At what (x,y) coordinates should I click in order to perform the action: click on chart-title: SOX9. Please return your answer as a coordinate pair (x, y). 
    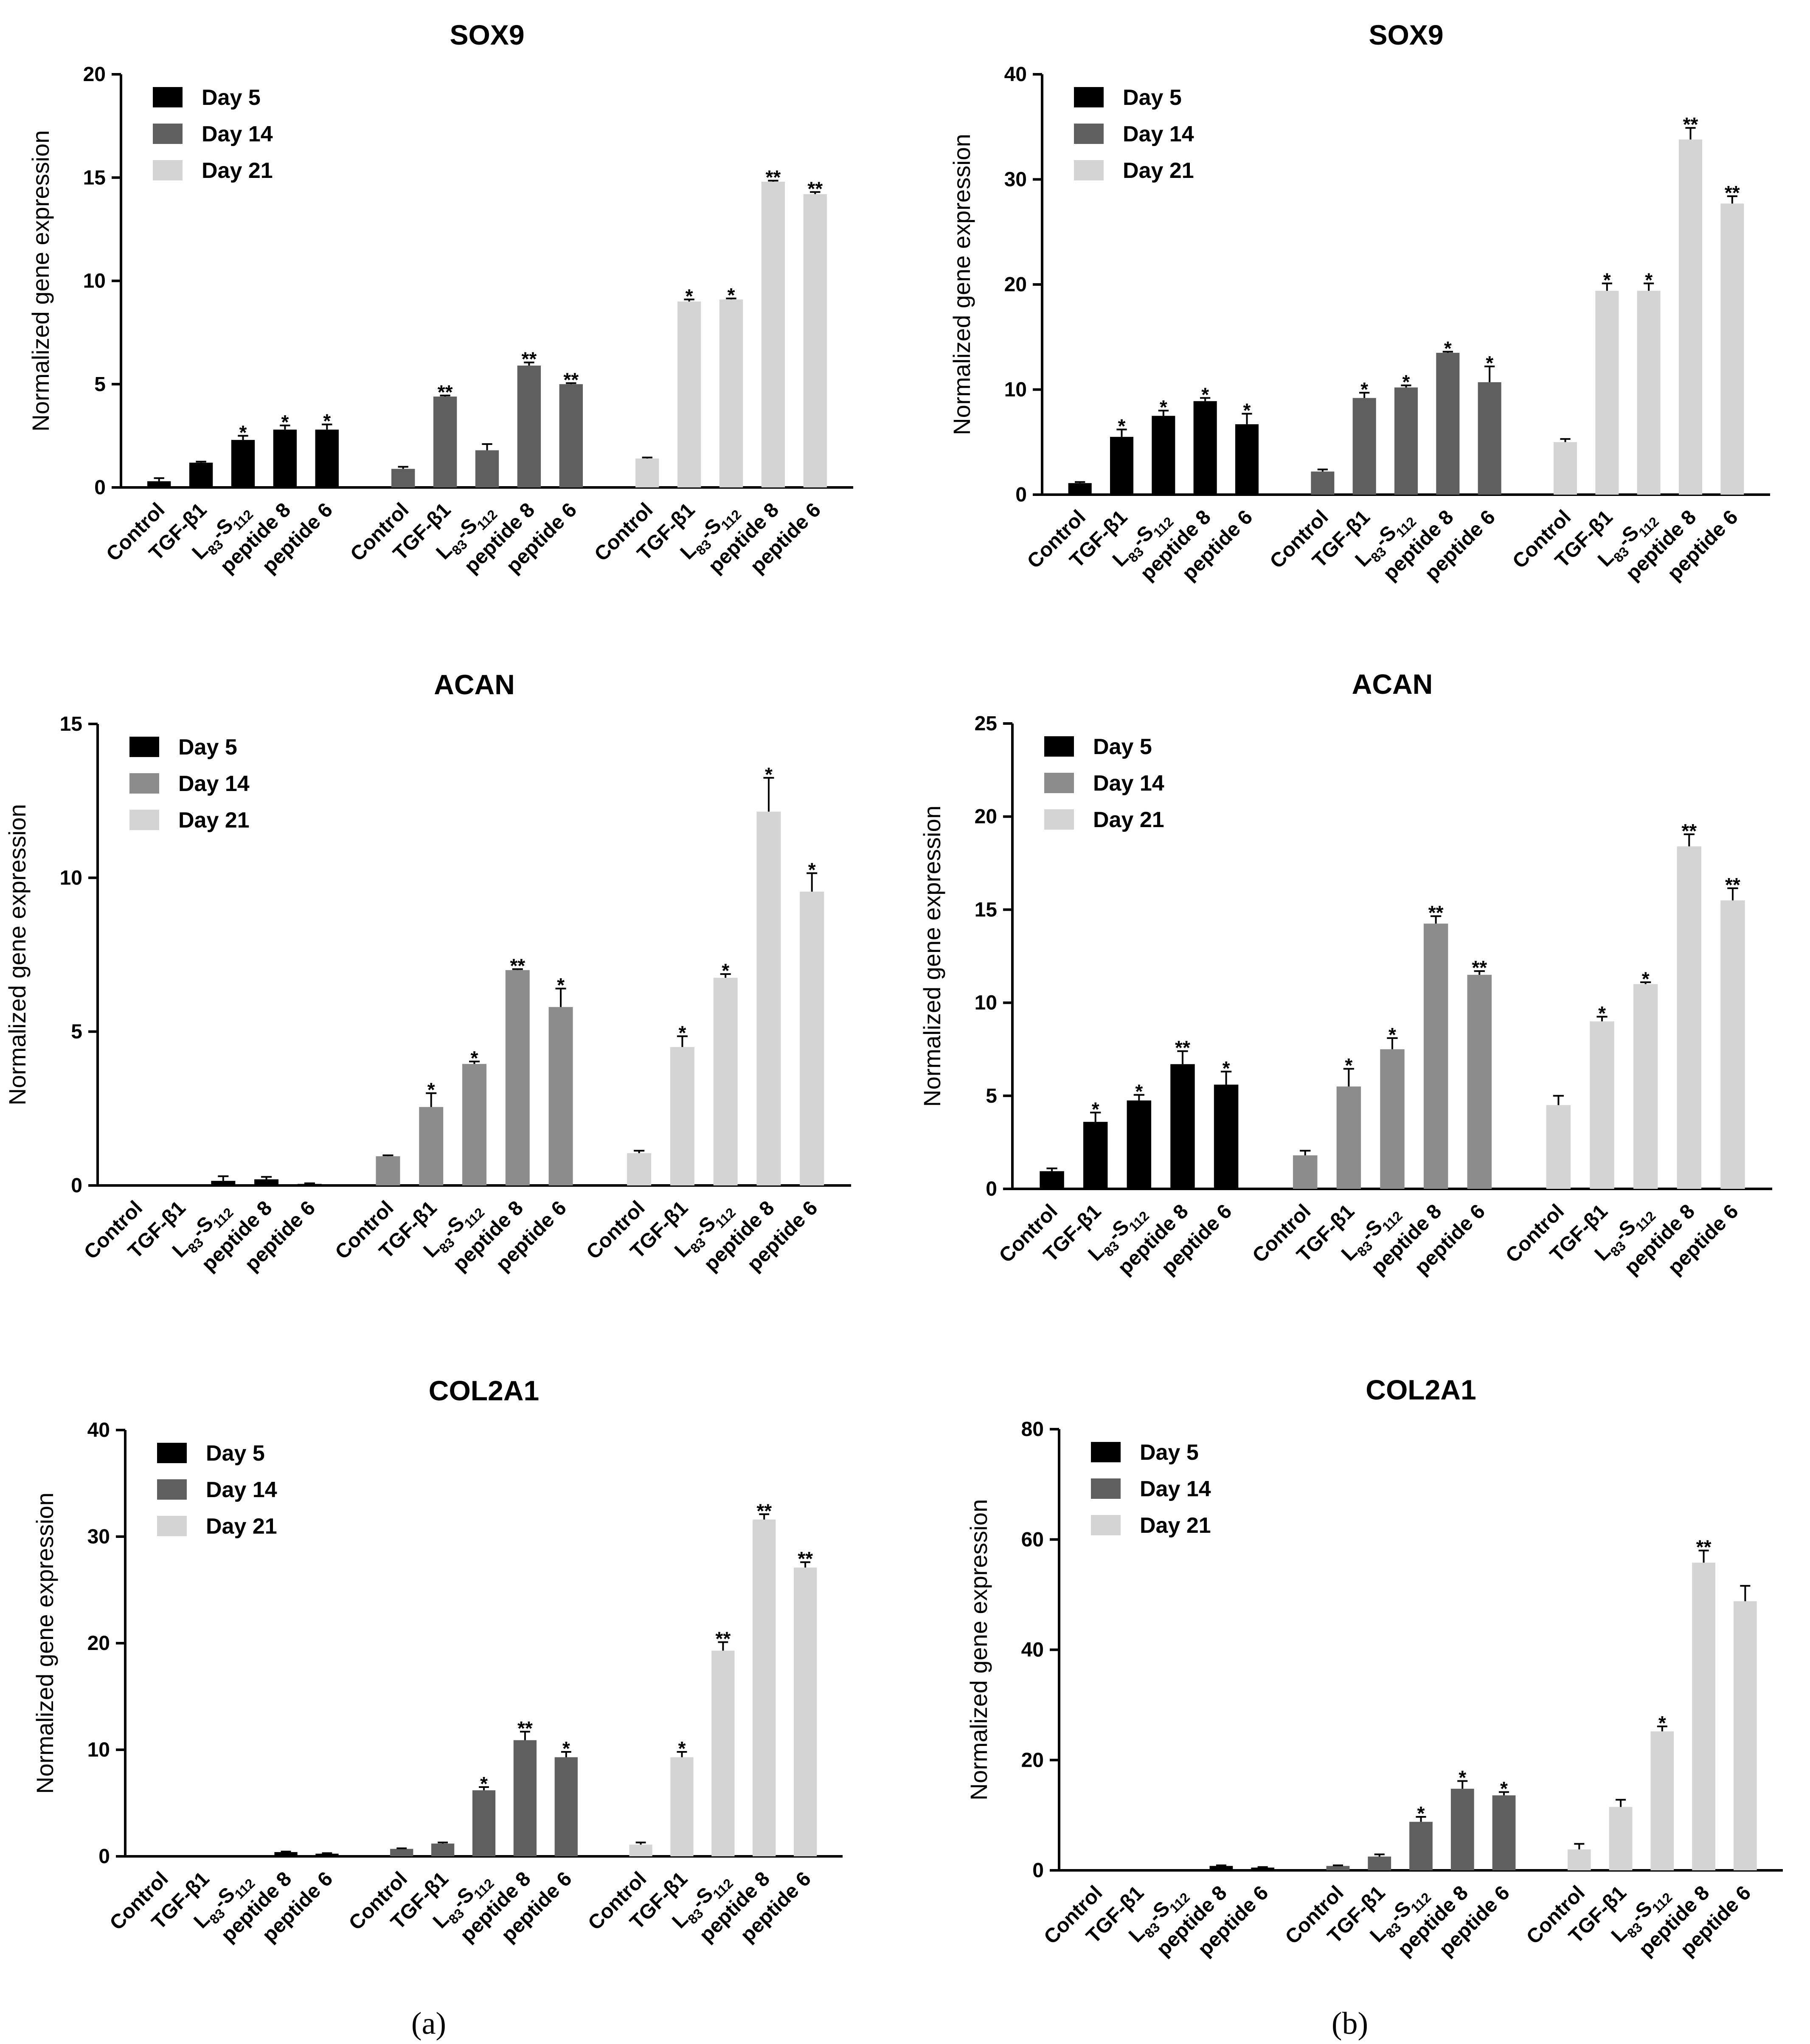
    Looking at the image, I should click on (487, 35).